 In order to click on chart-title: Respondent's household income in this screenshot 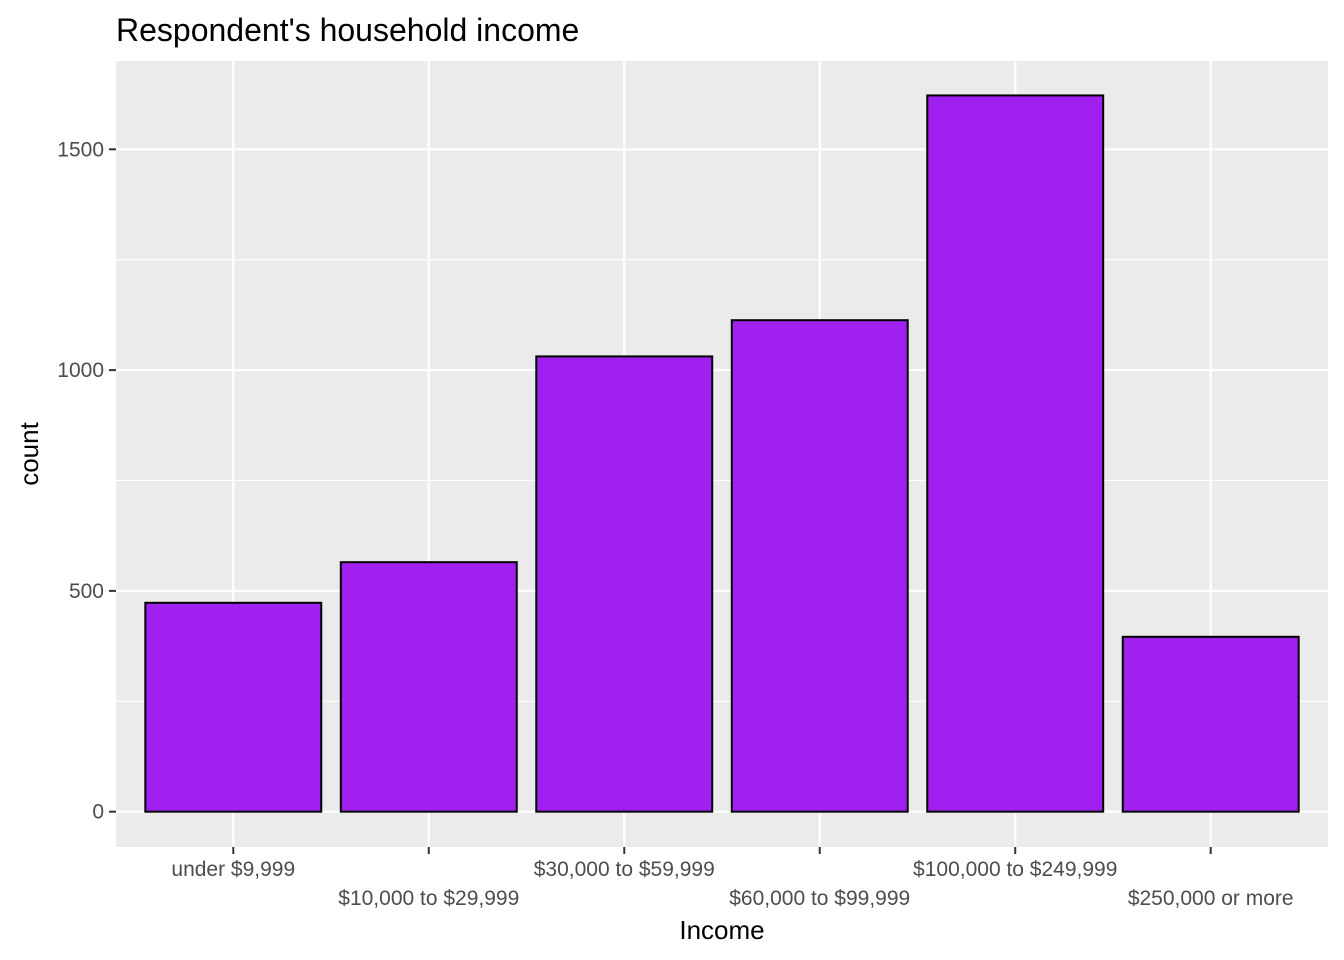, I will do `click(347, 30)`.